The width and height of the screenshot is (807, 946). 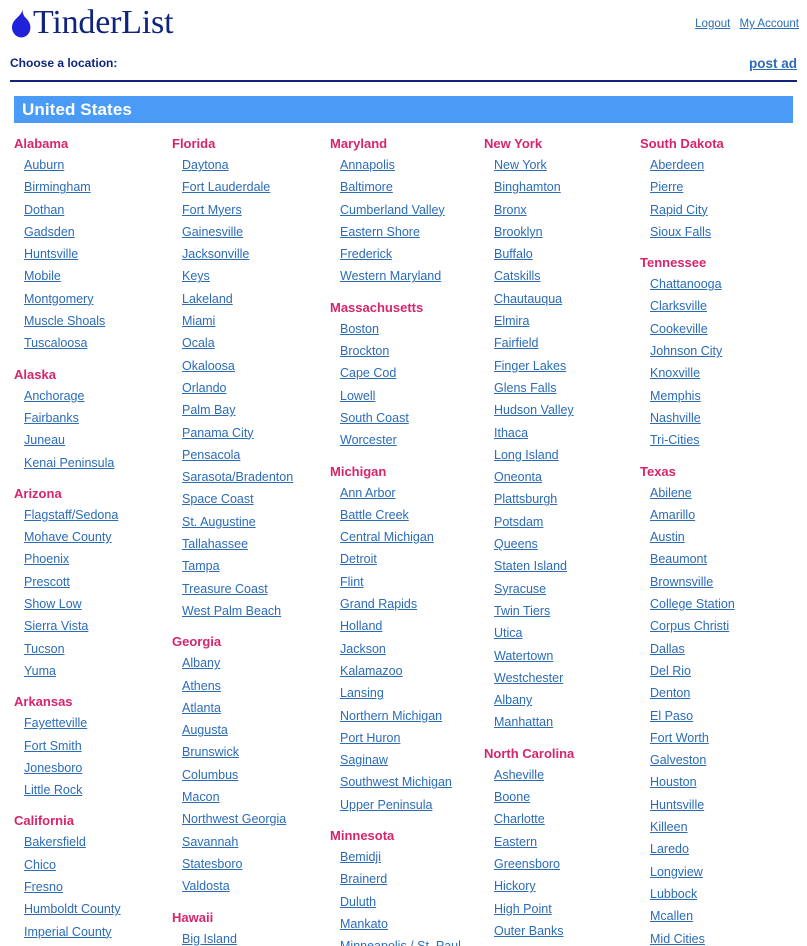 What do you see at coordinates (56, 343) in the screenshot?
I see `city-link: Tuscaloosa` at bounding box center [56, 343].